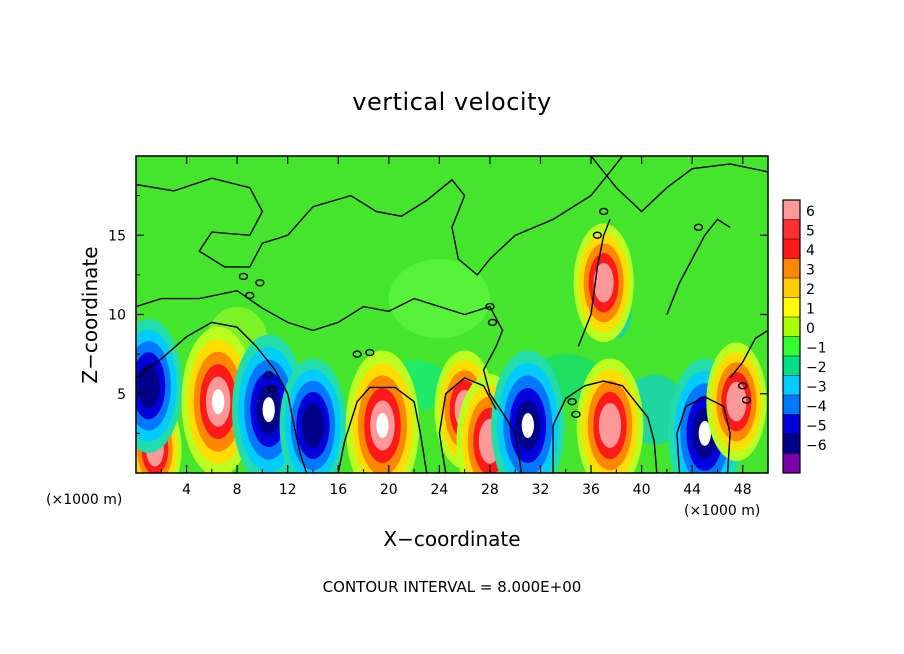 This screenshot has width=904, height=654. I want to click on z-axis-units-label: (×1000 m), so click(722, 511).